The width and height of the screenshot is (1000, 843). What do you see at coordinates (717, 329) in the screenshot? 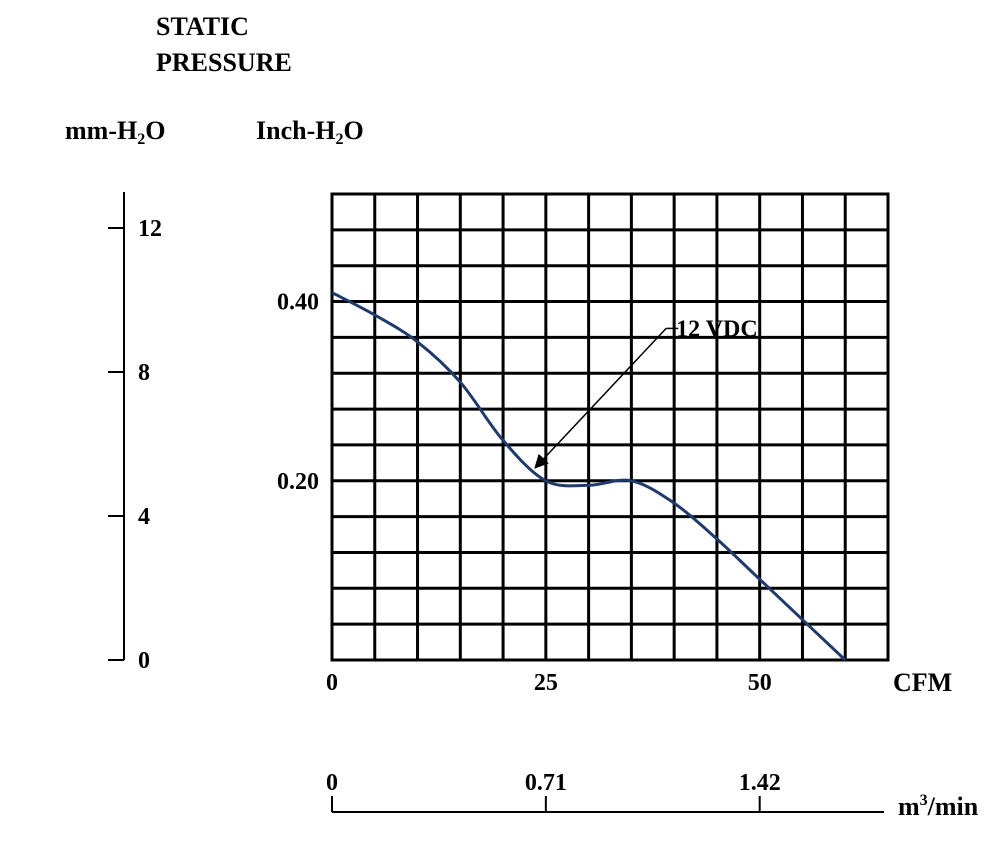
I see `annotation-label-12vdc: 12 VDC` at bounding box center [717, 329].